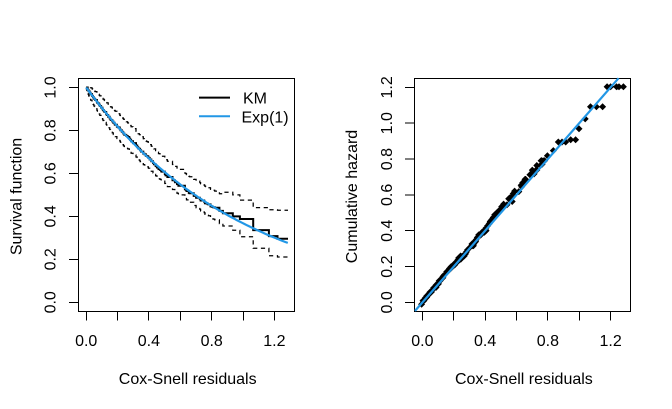 The image size is (672, 409). I want to click on svg-text: Survival function, so click(17, 196).